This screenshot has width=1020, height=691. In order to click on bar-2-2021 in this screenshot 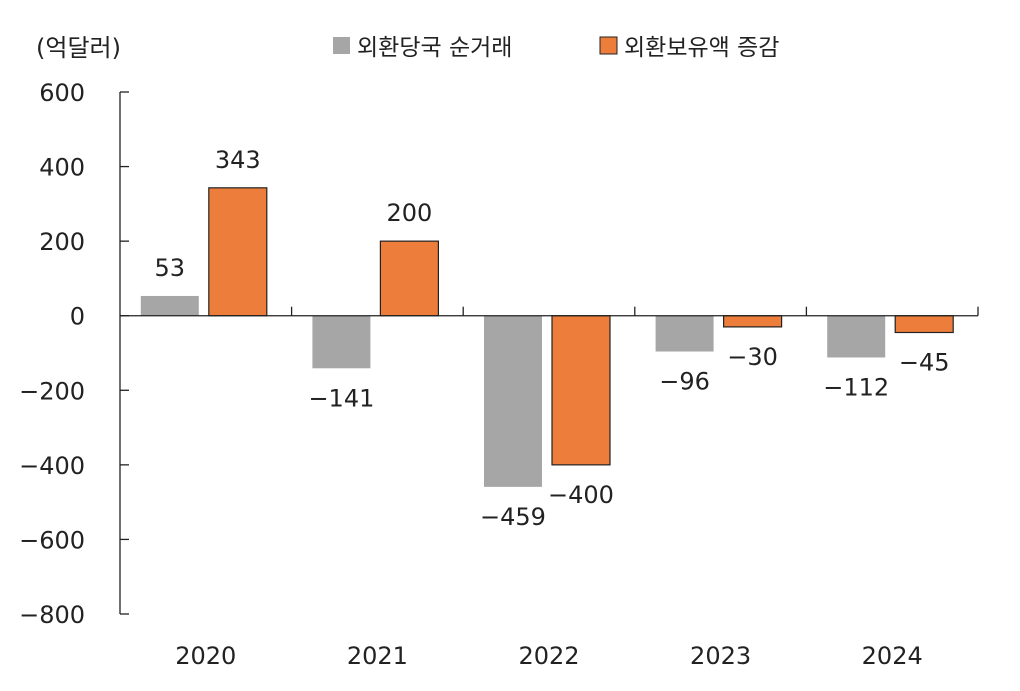, I will do `click(409, 278)`.